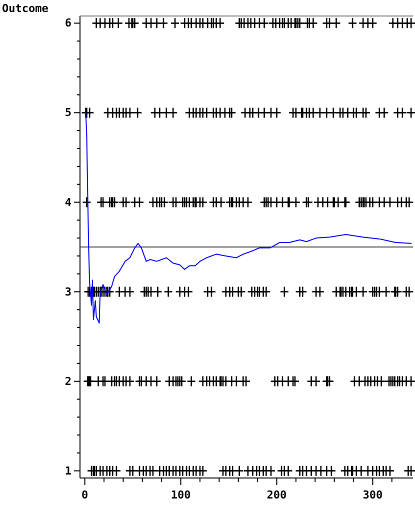 The image size is (415, 512). Describe the element at coordinates (68, 202) in the screenshot. I see `y-tick-label: 4` at that location.